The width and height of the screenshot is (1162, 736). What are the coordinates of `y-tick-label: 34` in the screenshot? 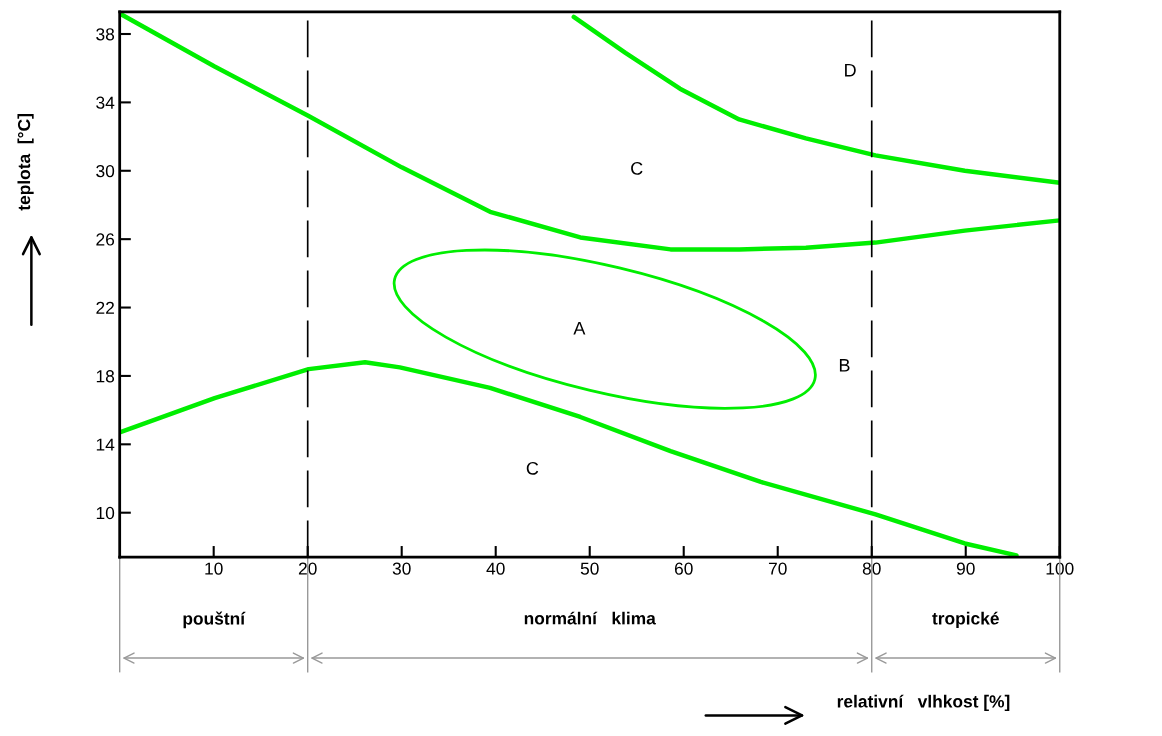 It's located at (105, 102).